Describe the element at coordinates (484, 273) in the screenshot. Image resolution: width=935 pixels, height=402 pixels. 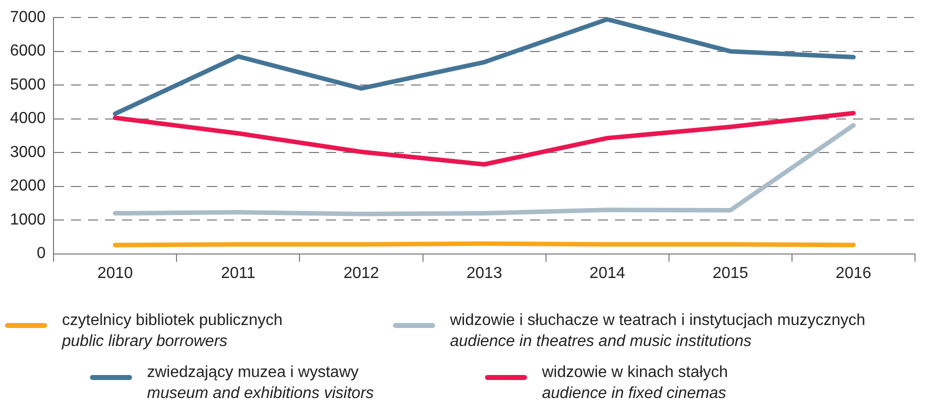
I see `x-tick-label: 2013` at that location.